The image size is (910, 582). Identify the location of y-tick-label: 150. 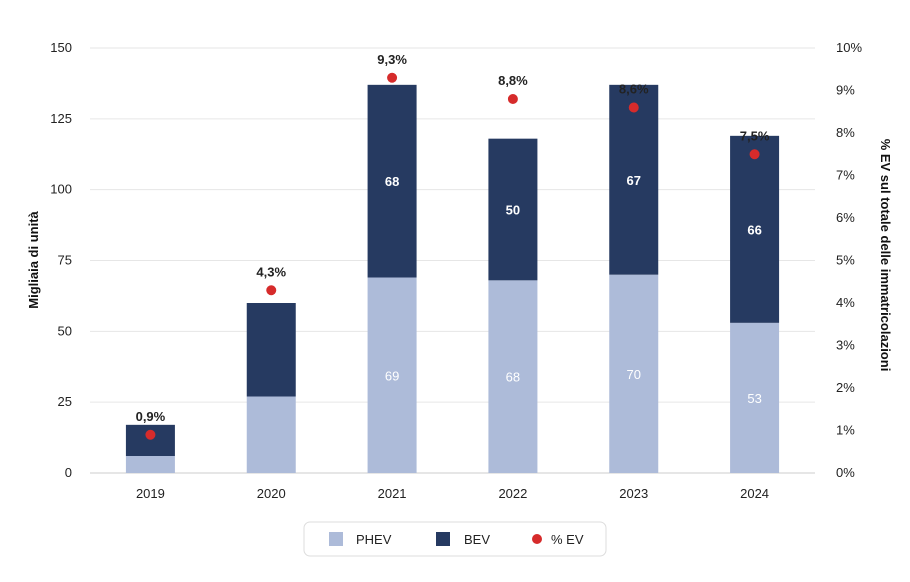
(61, 47).